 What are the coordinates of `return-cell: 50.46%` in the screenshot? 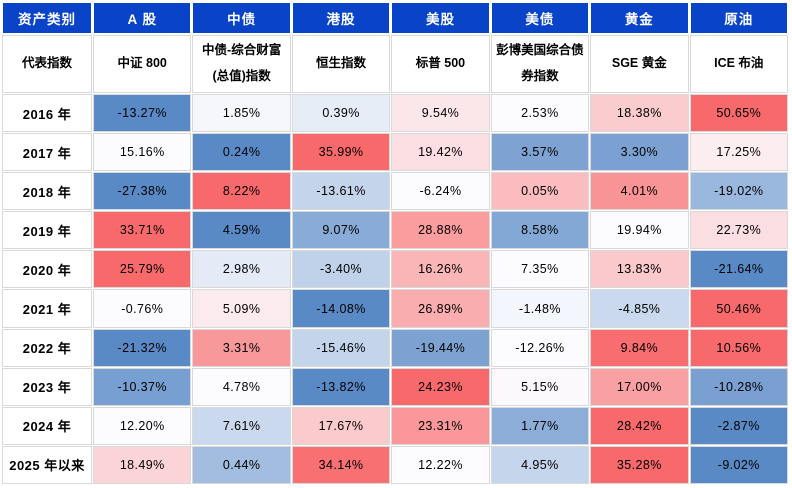 It's located at (738, 308).